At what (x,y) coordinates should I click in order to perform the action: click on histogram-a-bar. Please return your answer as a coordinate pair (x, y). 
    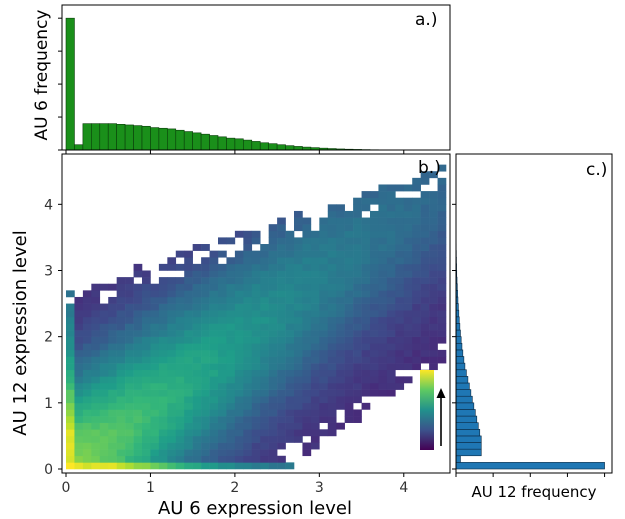
    Looking at the image, I should click on (197, 141).